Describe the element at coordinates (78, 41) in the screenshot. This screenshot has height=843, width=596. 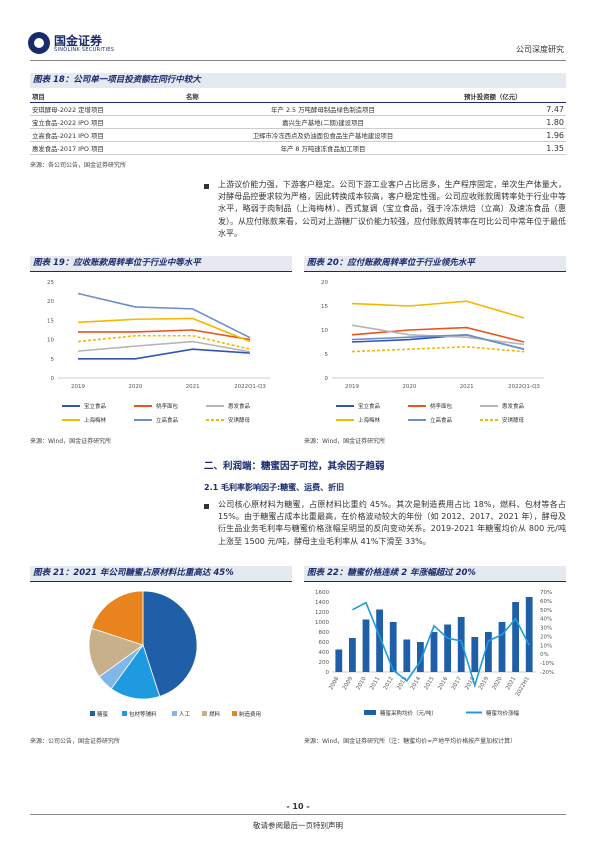
I see `logo-cn-text: 国金证券` at that location.